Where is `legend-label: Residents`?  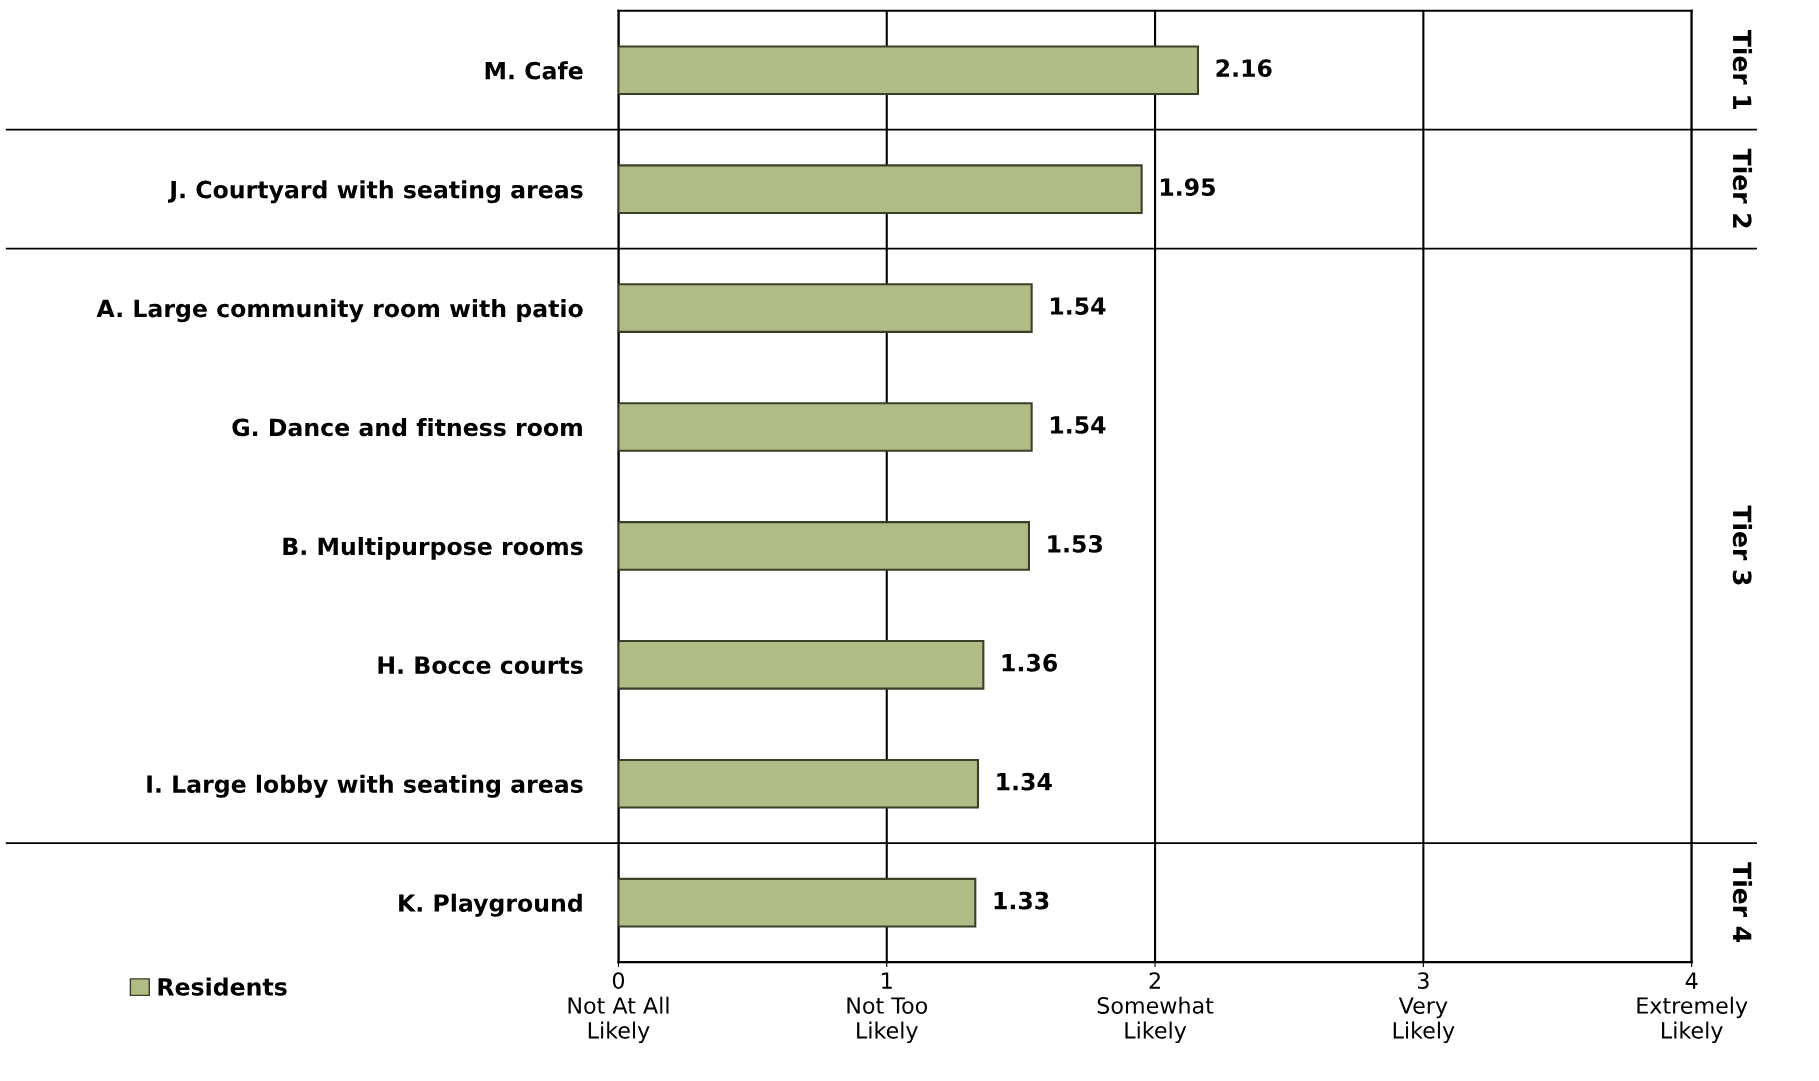 legend-label: Residents is located at coordinates (222, 986).